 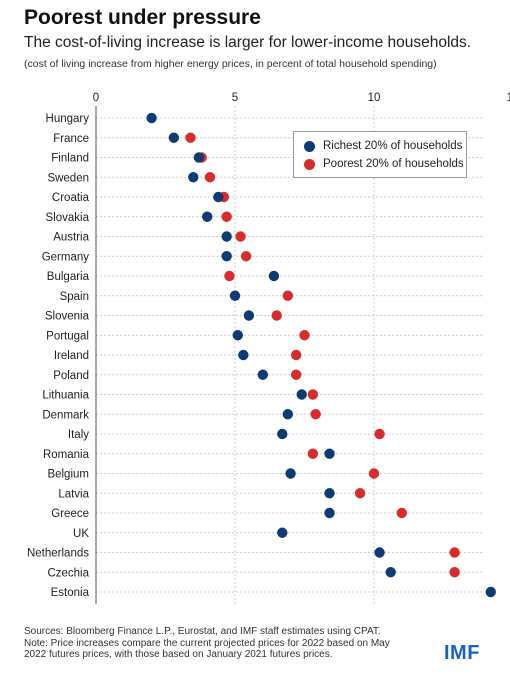 What do you see at coordinates (68, 218) in the screenshot?
I see `category-label: Slovakia` at bounding box center [68, 218].